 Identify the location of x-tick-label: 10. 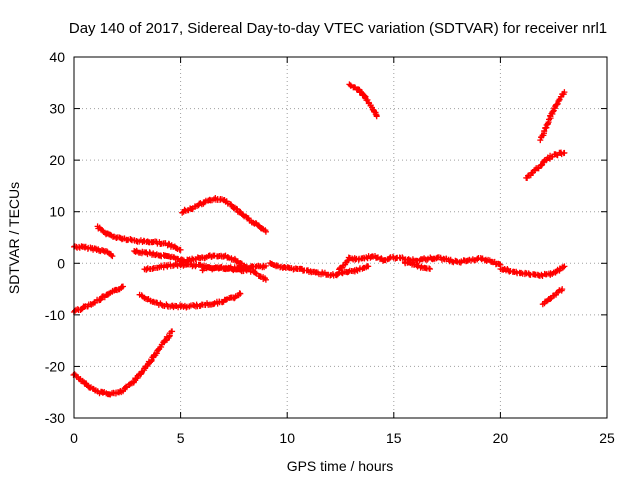
(287, 438).